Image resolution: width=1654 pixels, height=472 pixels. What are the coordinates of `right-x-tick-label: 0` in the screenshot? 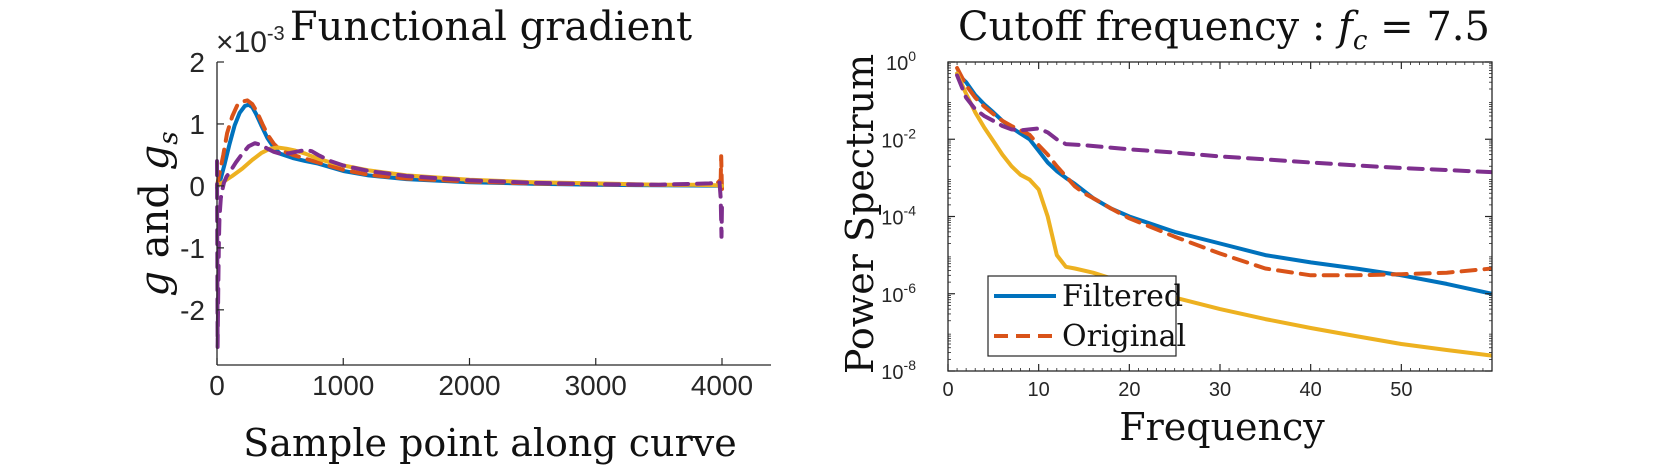 It's located at (947, 390).